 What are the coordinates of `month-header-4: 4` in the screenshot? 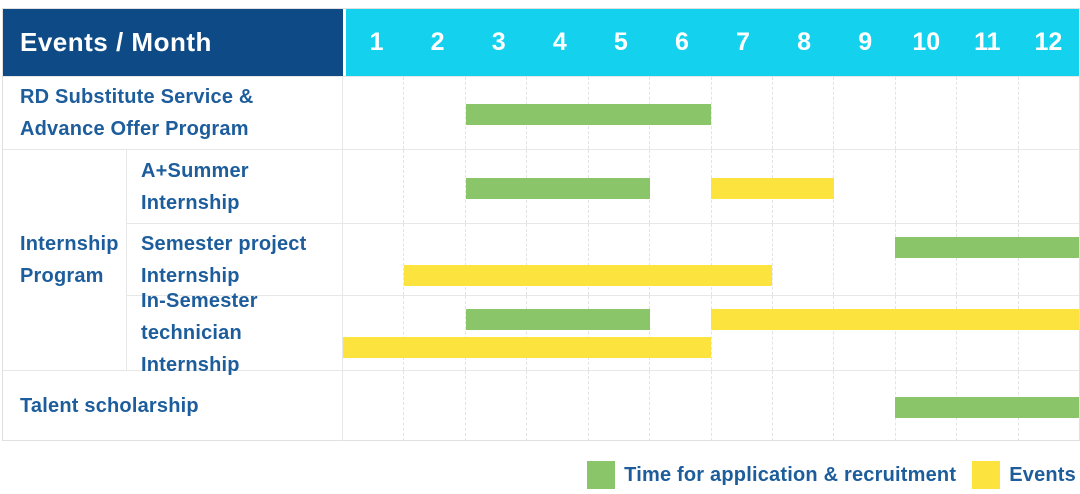 It's located at (559, 42).